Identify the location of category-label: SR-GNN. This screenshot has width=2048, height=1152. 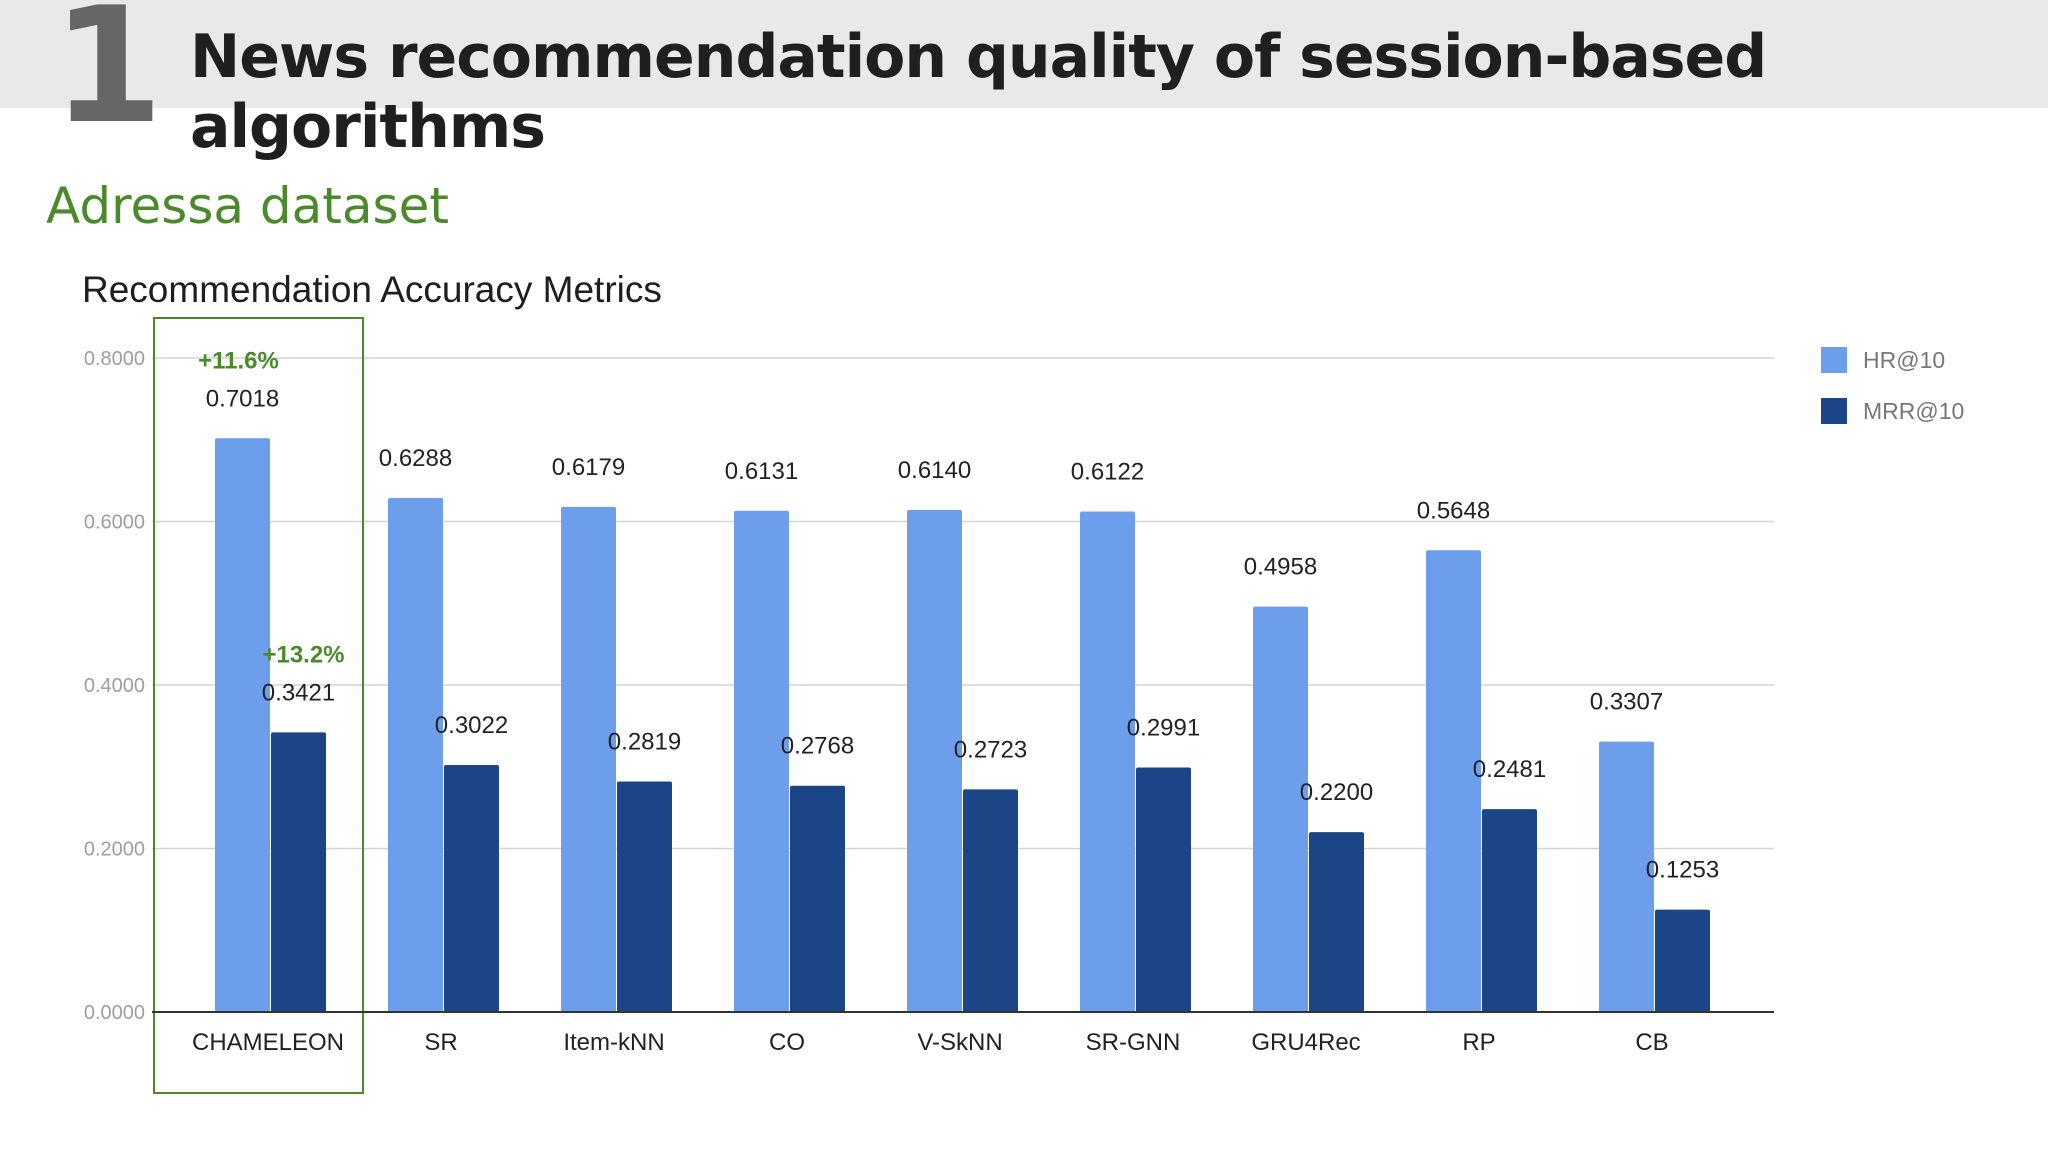
(1133, 1042).